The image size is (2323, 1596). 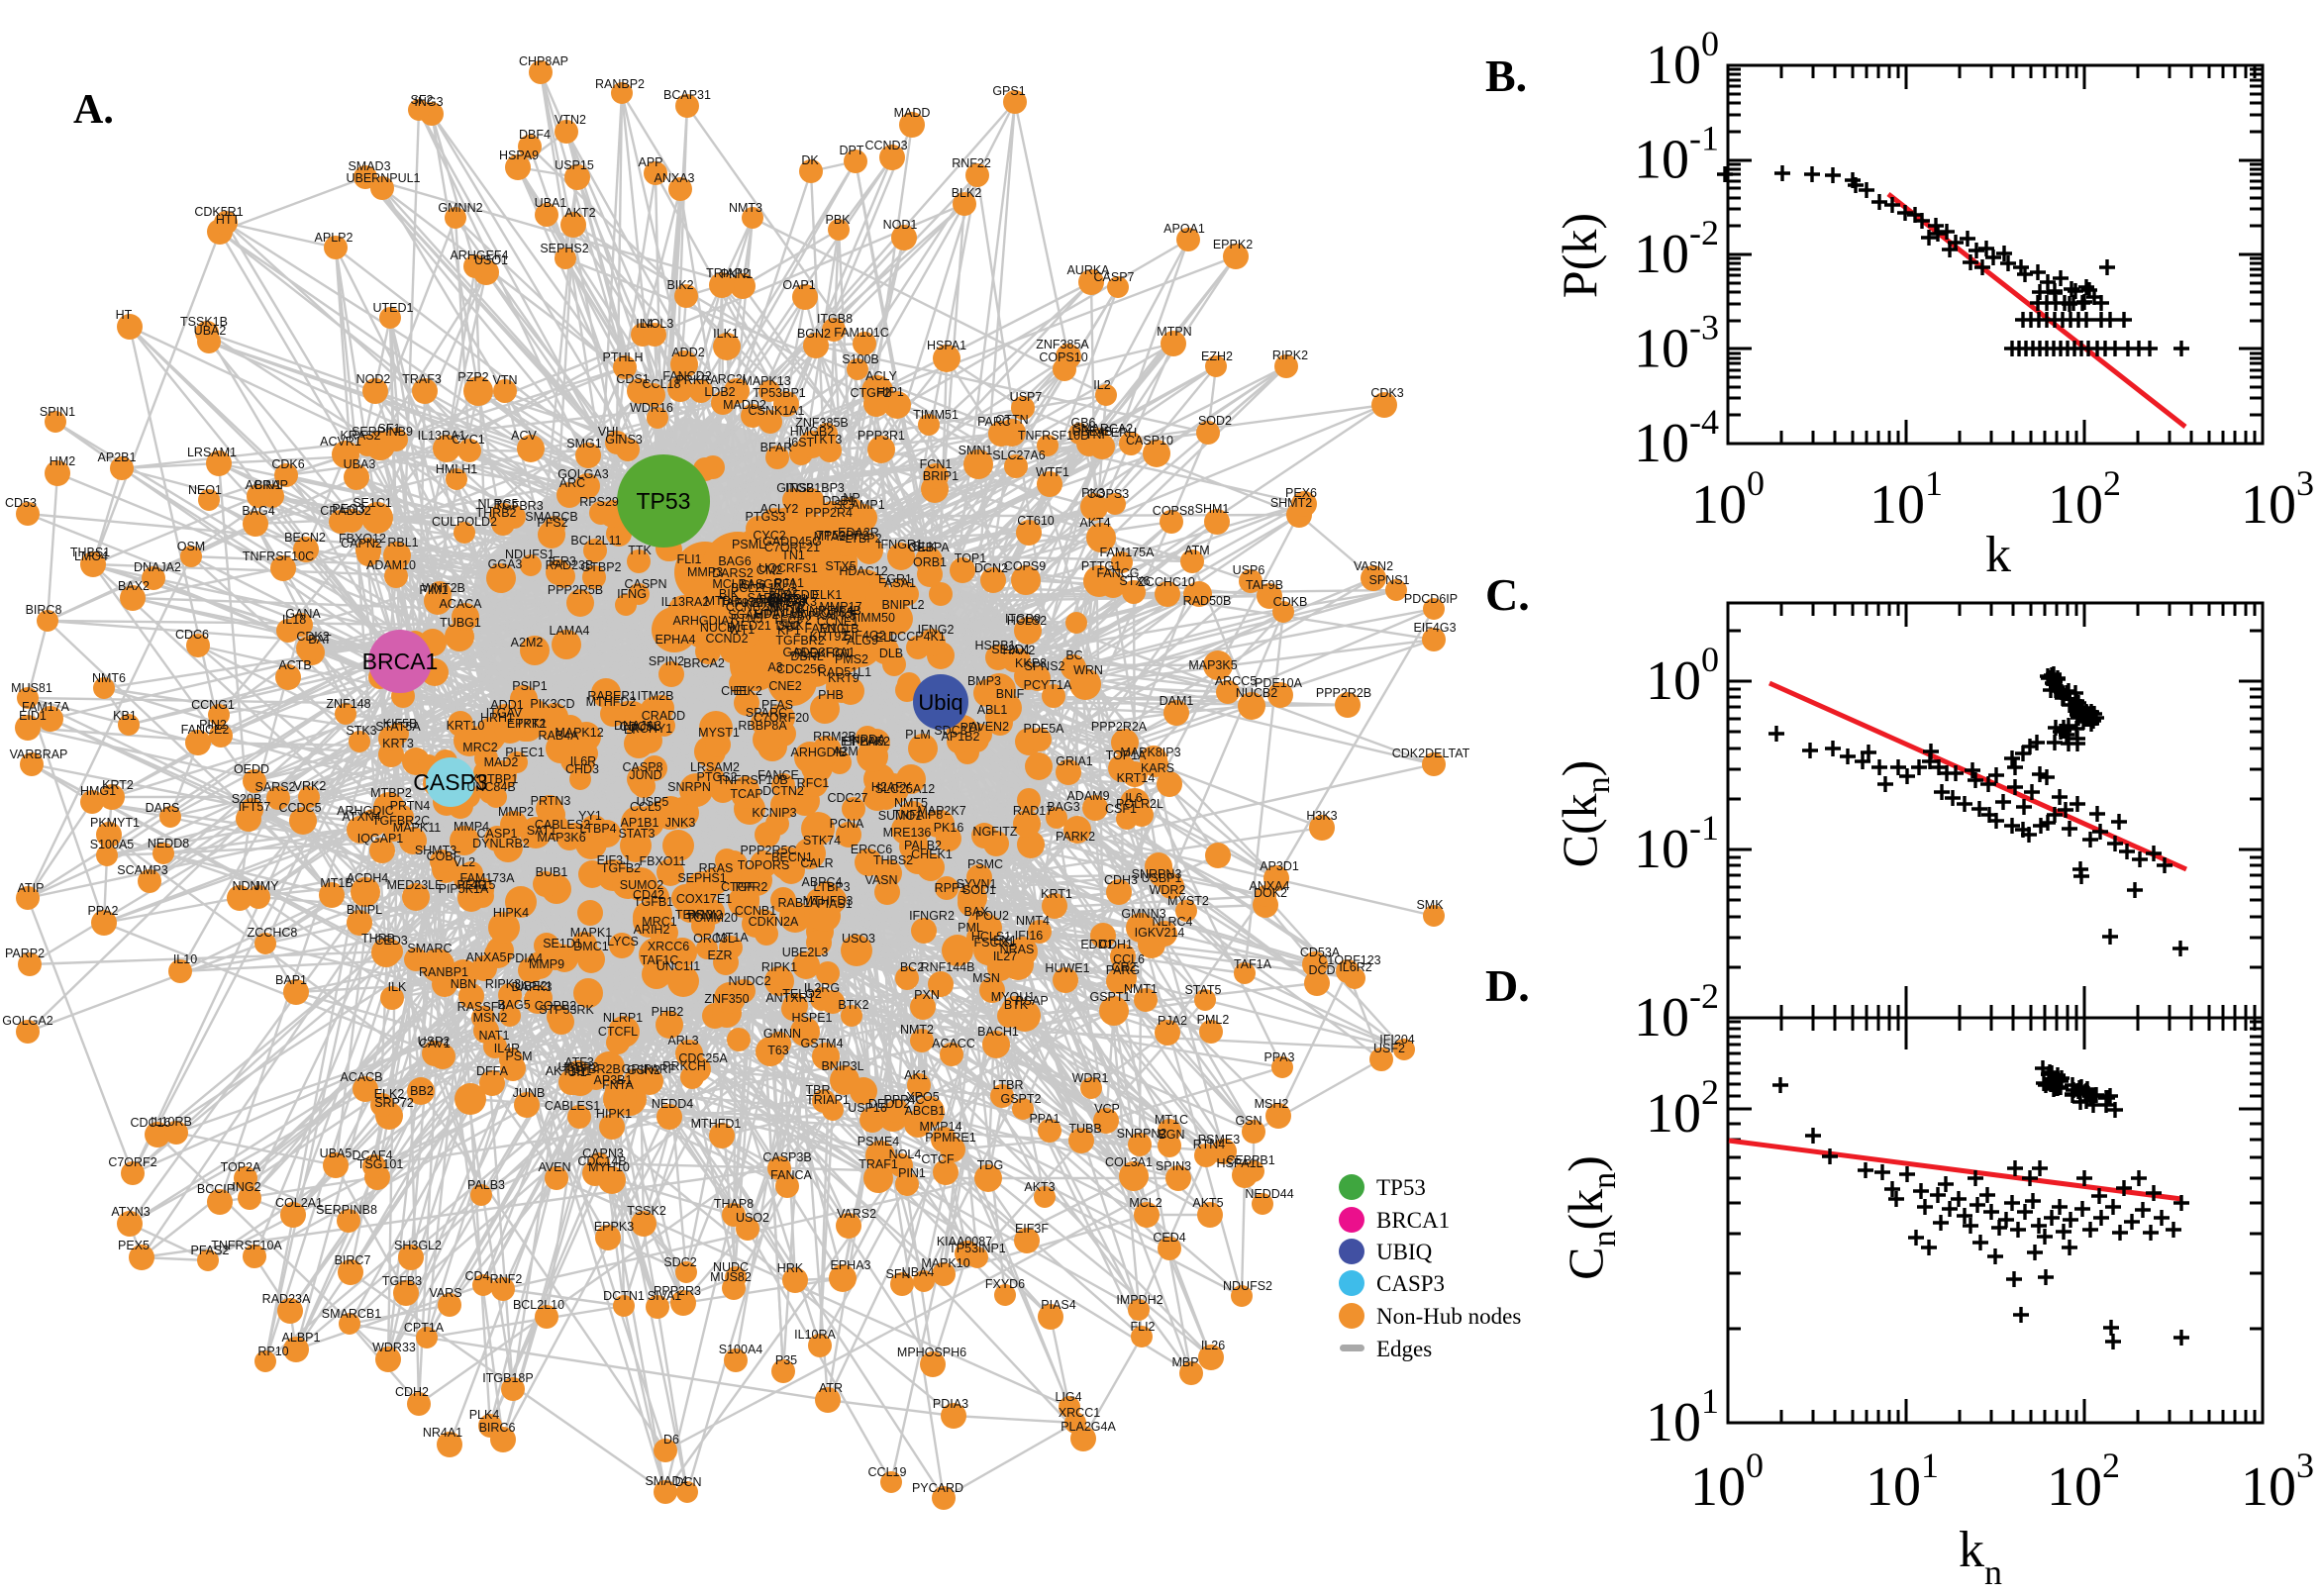 I want to click on svg-text: CED3, so click(x=390, y=941).